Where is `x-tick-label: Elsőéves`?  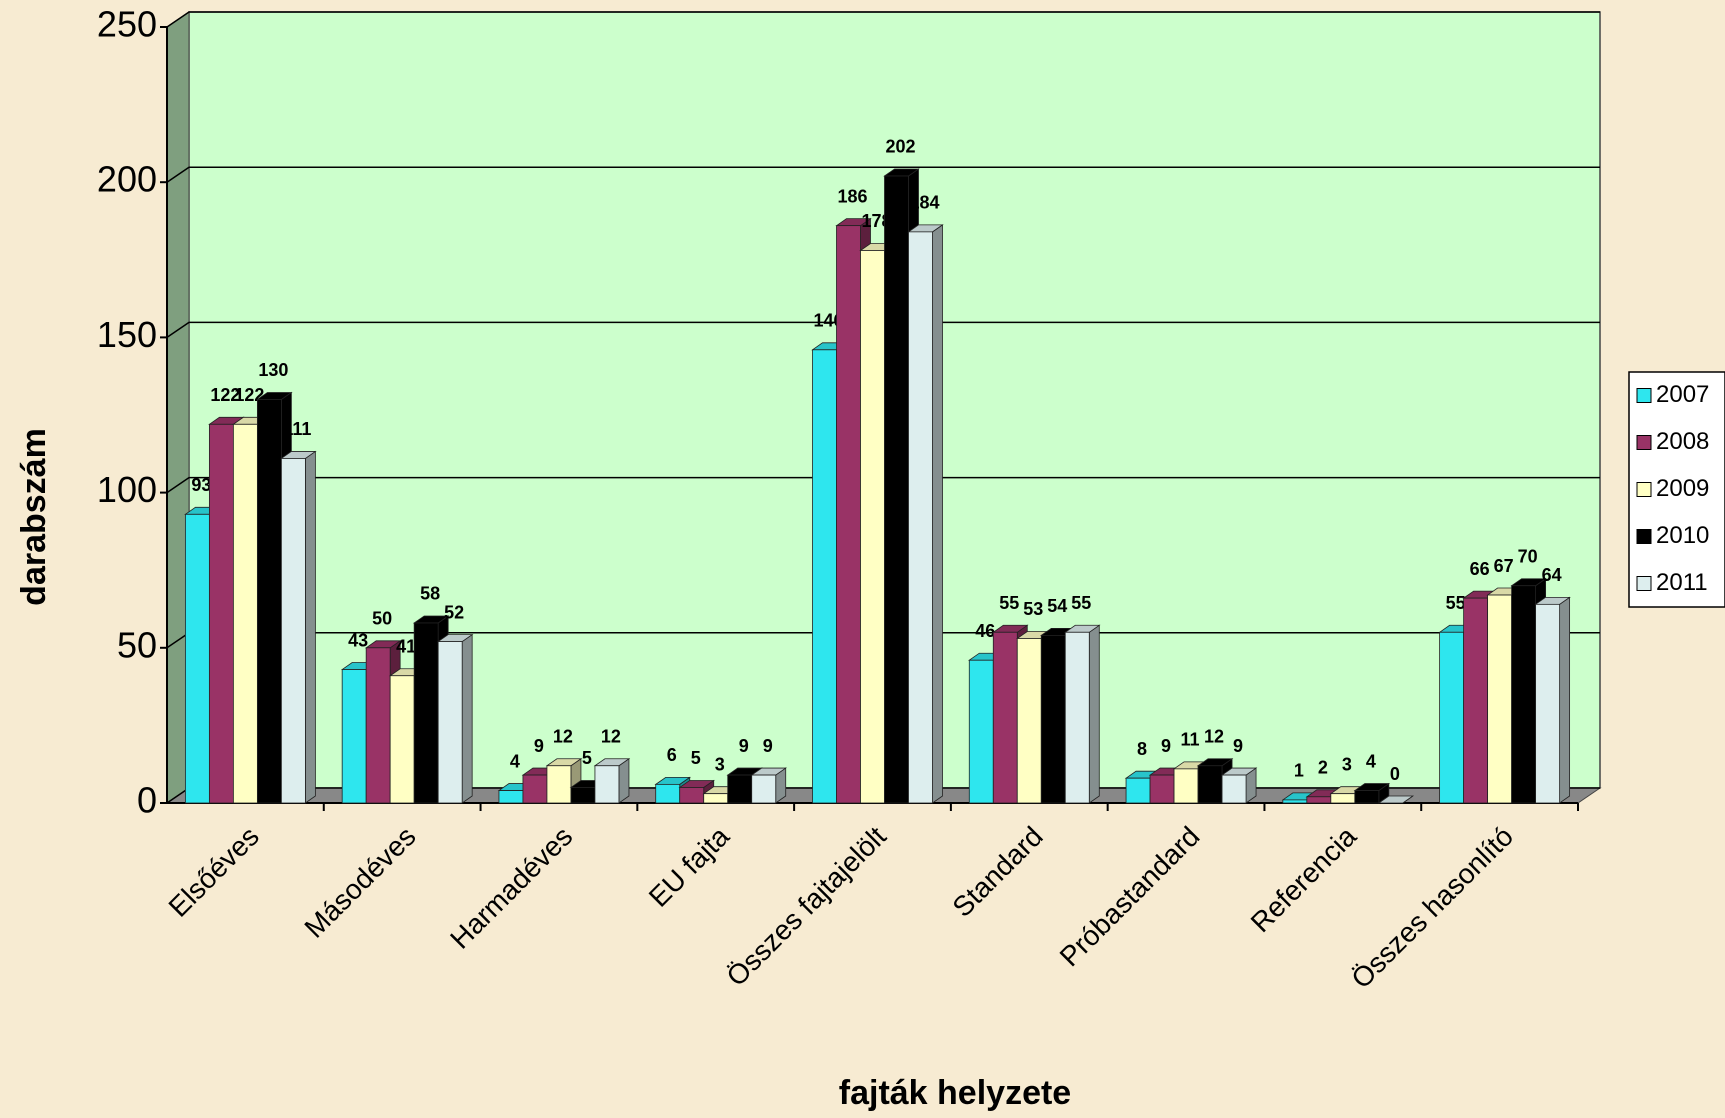 x-tick-label: Elsőéves is located at coordinates (214, 872).